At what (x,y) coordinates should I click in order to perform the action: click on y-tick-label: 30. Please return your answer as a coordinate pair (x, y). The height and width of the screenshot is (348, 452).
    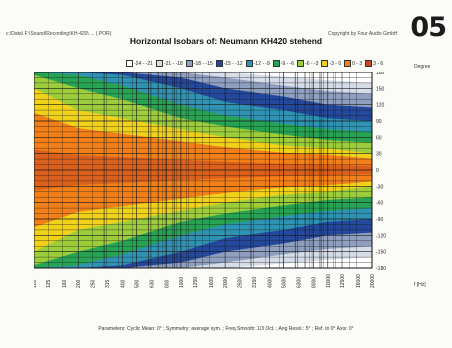
    Looking at the image, I should click on (379, 155).